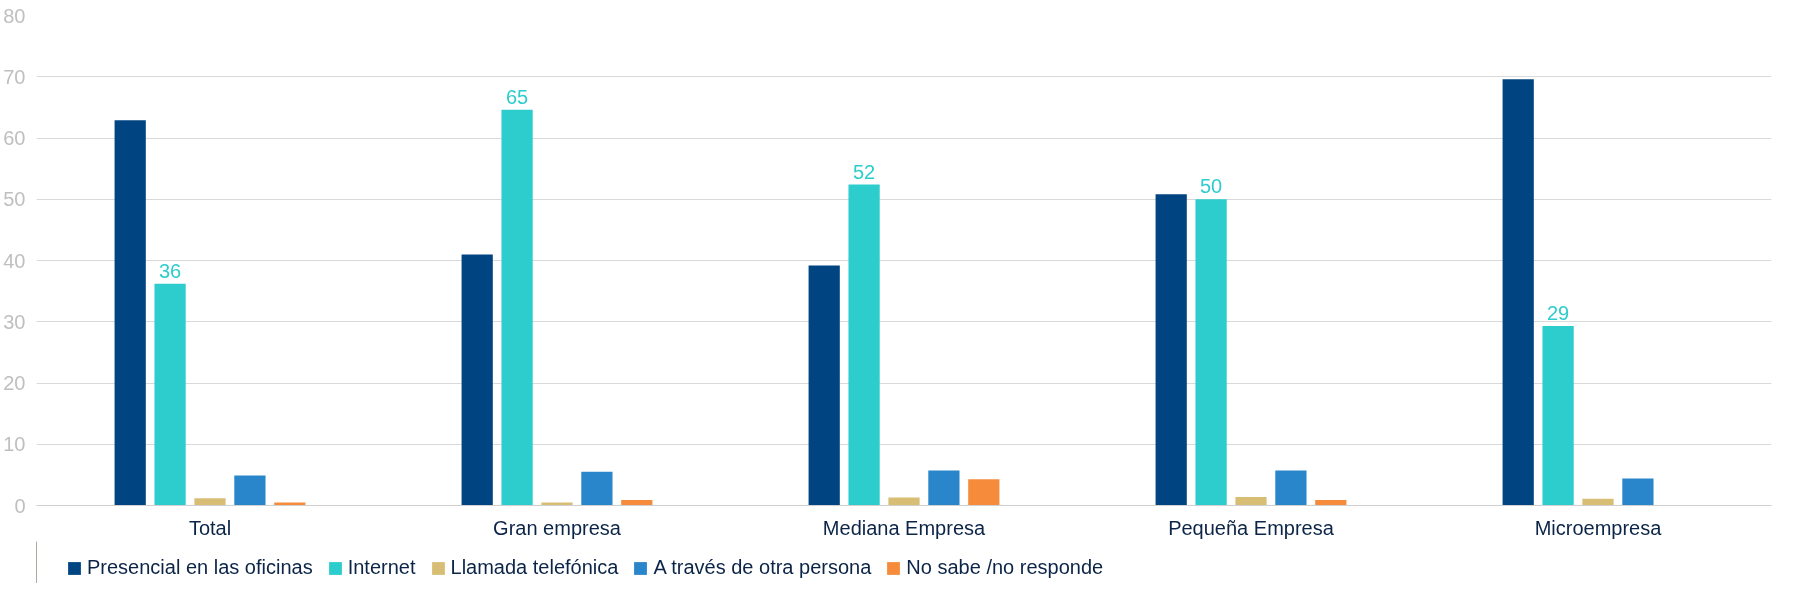 The width and height of the screenshot is (1806, 608). Describe the element at coordinates (864, 171) in the screenshot. I see `data-label: 52` at that location.